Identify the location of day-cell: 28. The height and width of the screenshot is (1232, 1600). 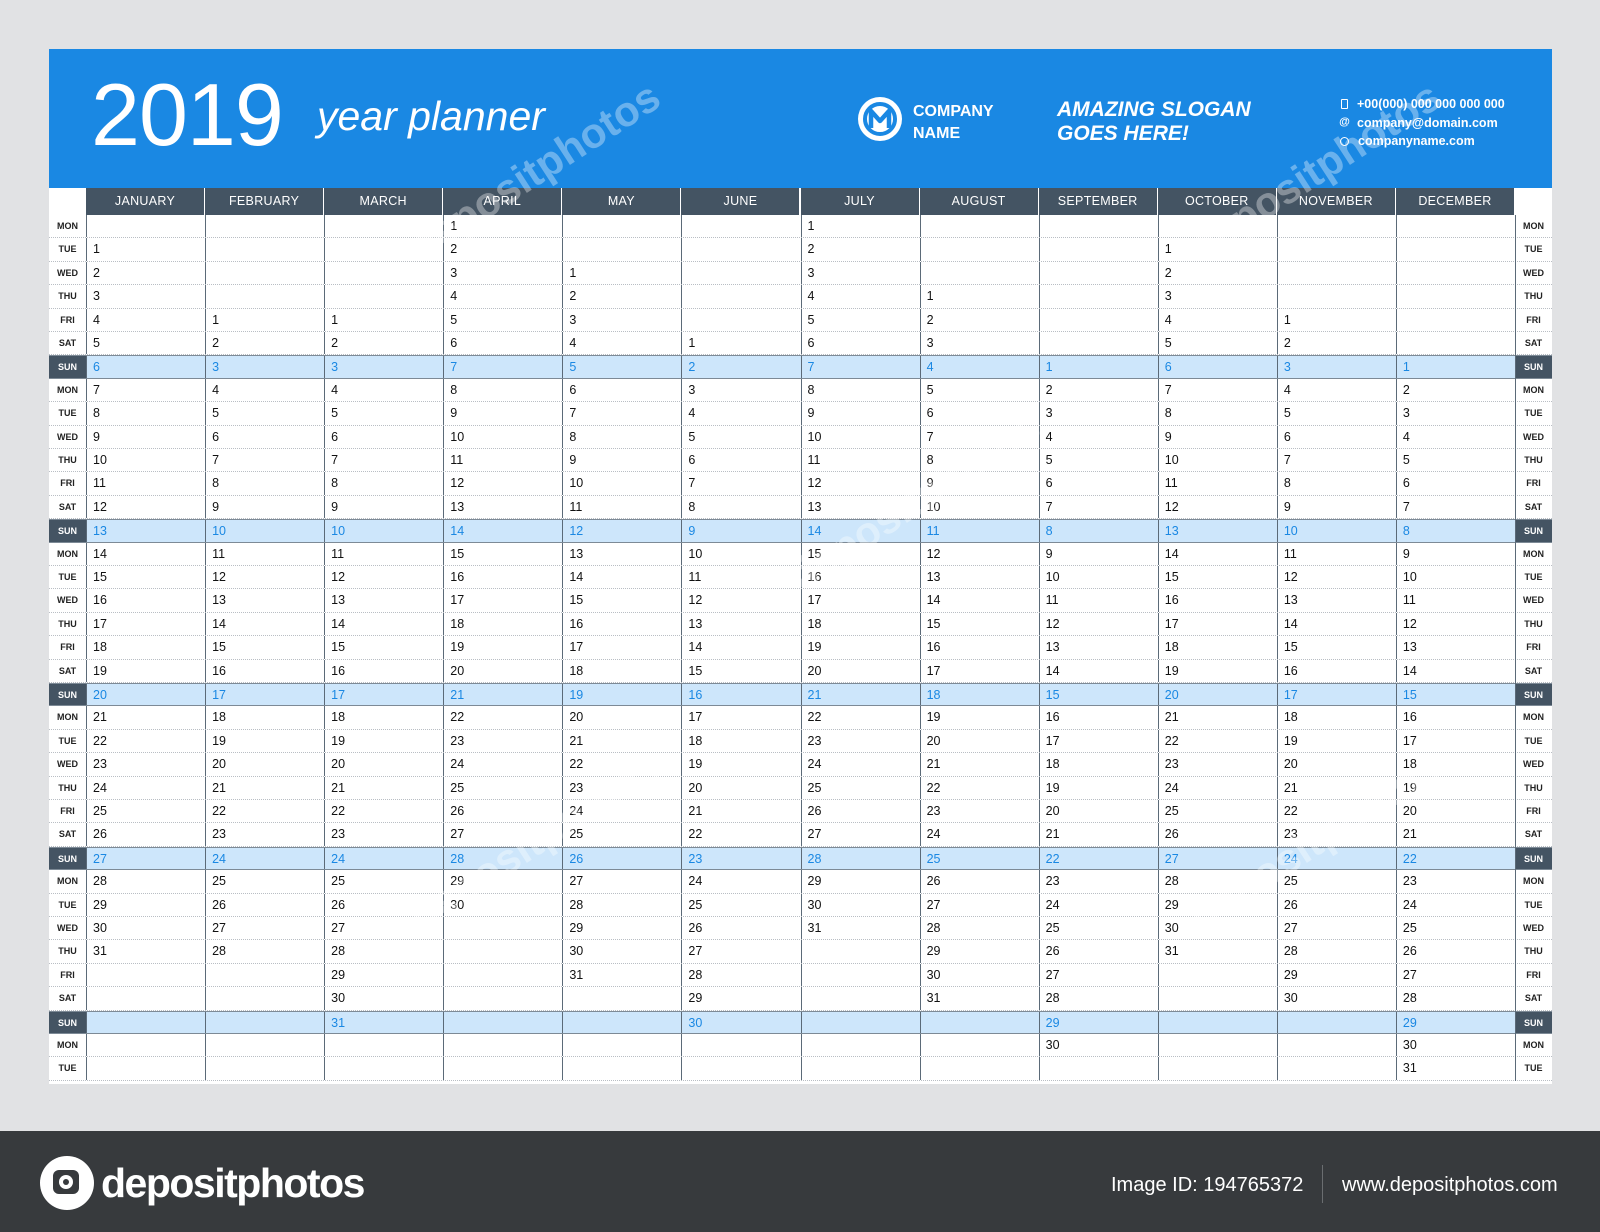
(1336, 951).